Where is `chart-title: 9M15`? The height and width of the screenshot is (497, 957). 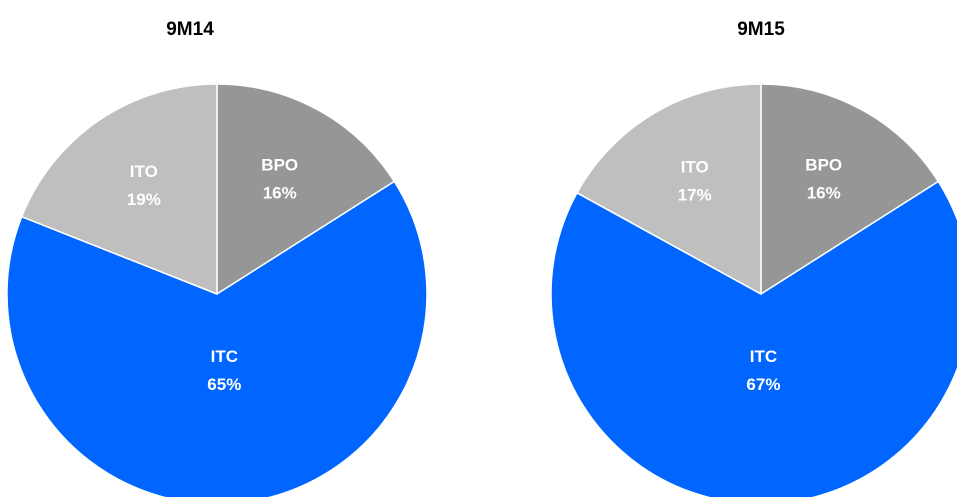 chart-title: 9M15 is located at coordinates (761, 29).